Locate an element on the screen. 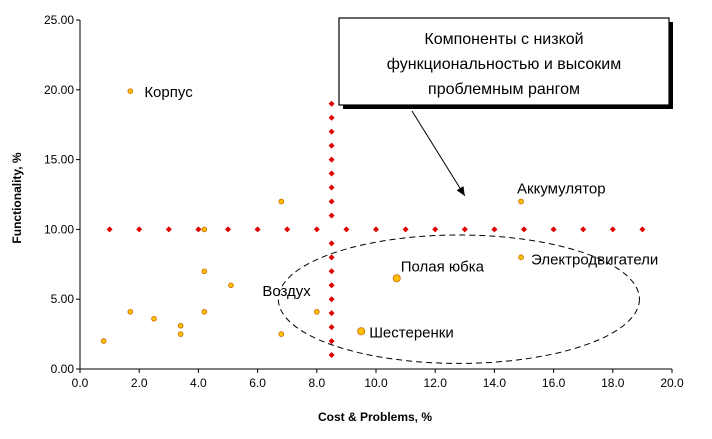 This screenshot has height=439, width=712. x-tick-label: 18.0 is located at coordinates (613, 383).